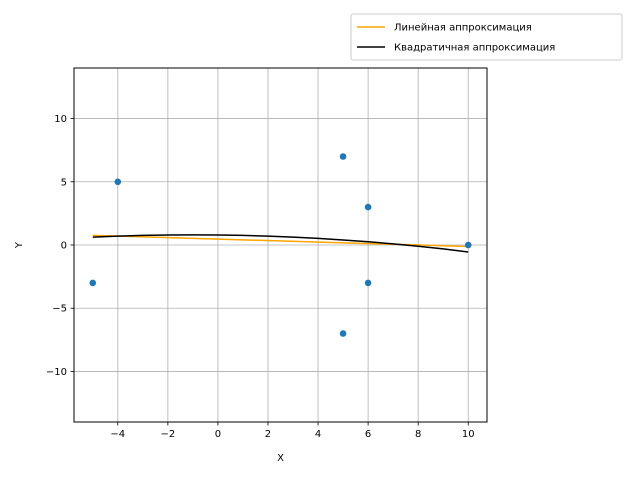 The height and width of the screenshot is (480, 640). I want to click on legend-entry-label: Линейная аппроксимация, so click(463, 28).